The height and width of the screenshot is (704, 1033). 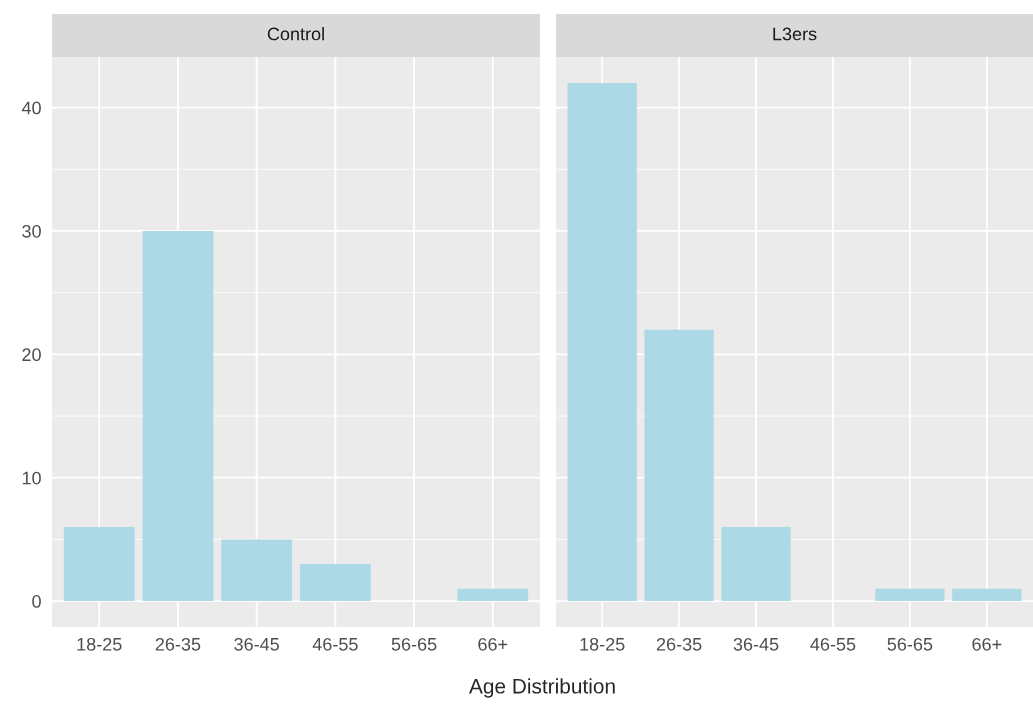 I want to click on y-tick-label: 30, so click(x=31, y=231).